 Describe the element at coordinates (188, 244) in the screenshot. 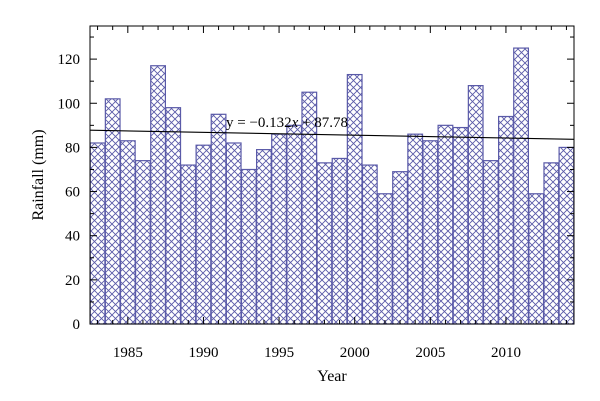

I see `bar-1989` at that location.